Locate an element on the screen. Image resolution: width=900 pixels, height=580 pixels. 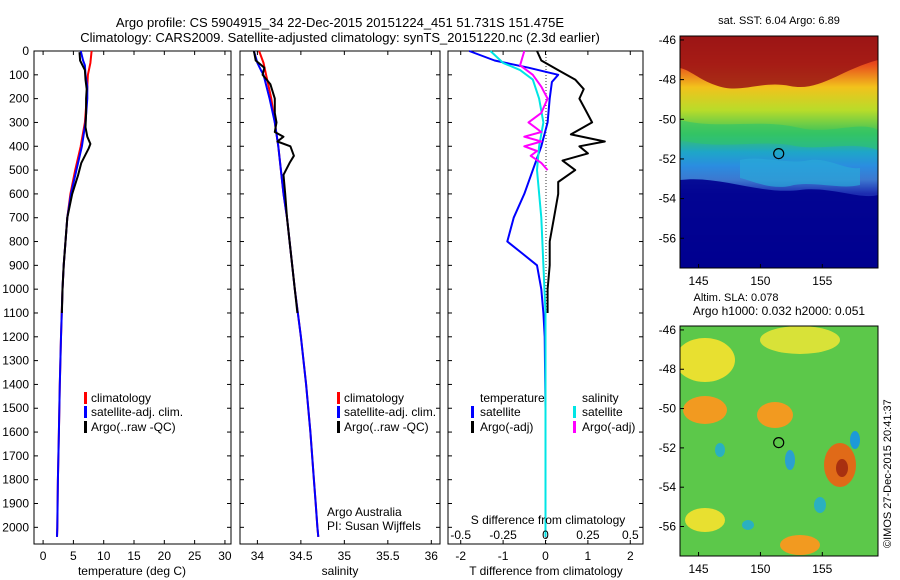
depth-tick-label: 1500 is located at coordinates (15, 408).